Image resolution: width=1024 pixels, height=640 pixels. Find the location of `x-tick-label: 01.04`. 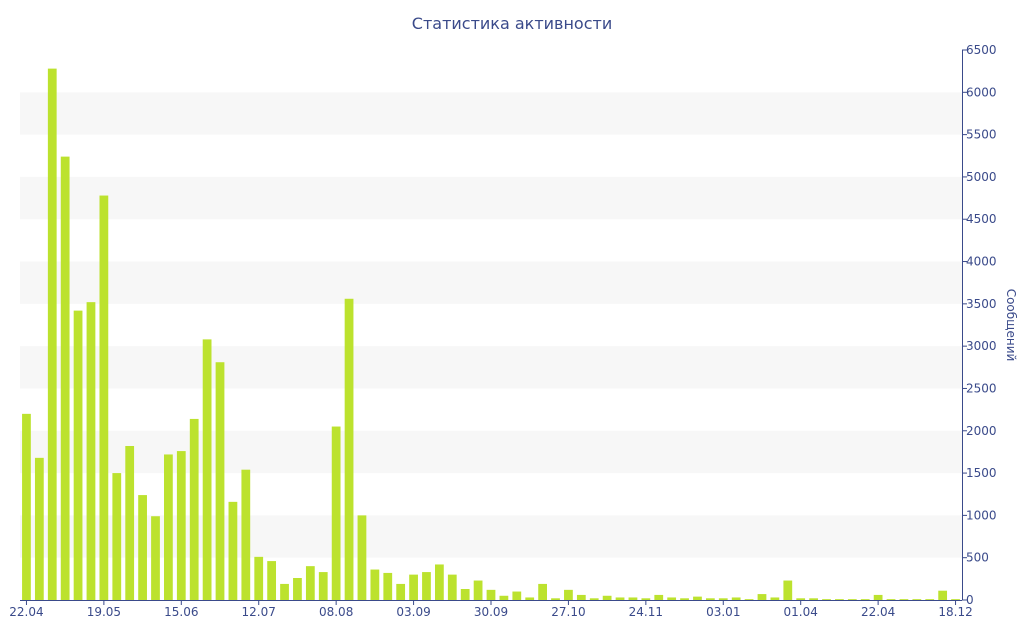

x-tick-label: 01.04 is located at coordinates (801, 612).